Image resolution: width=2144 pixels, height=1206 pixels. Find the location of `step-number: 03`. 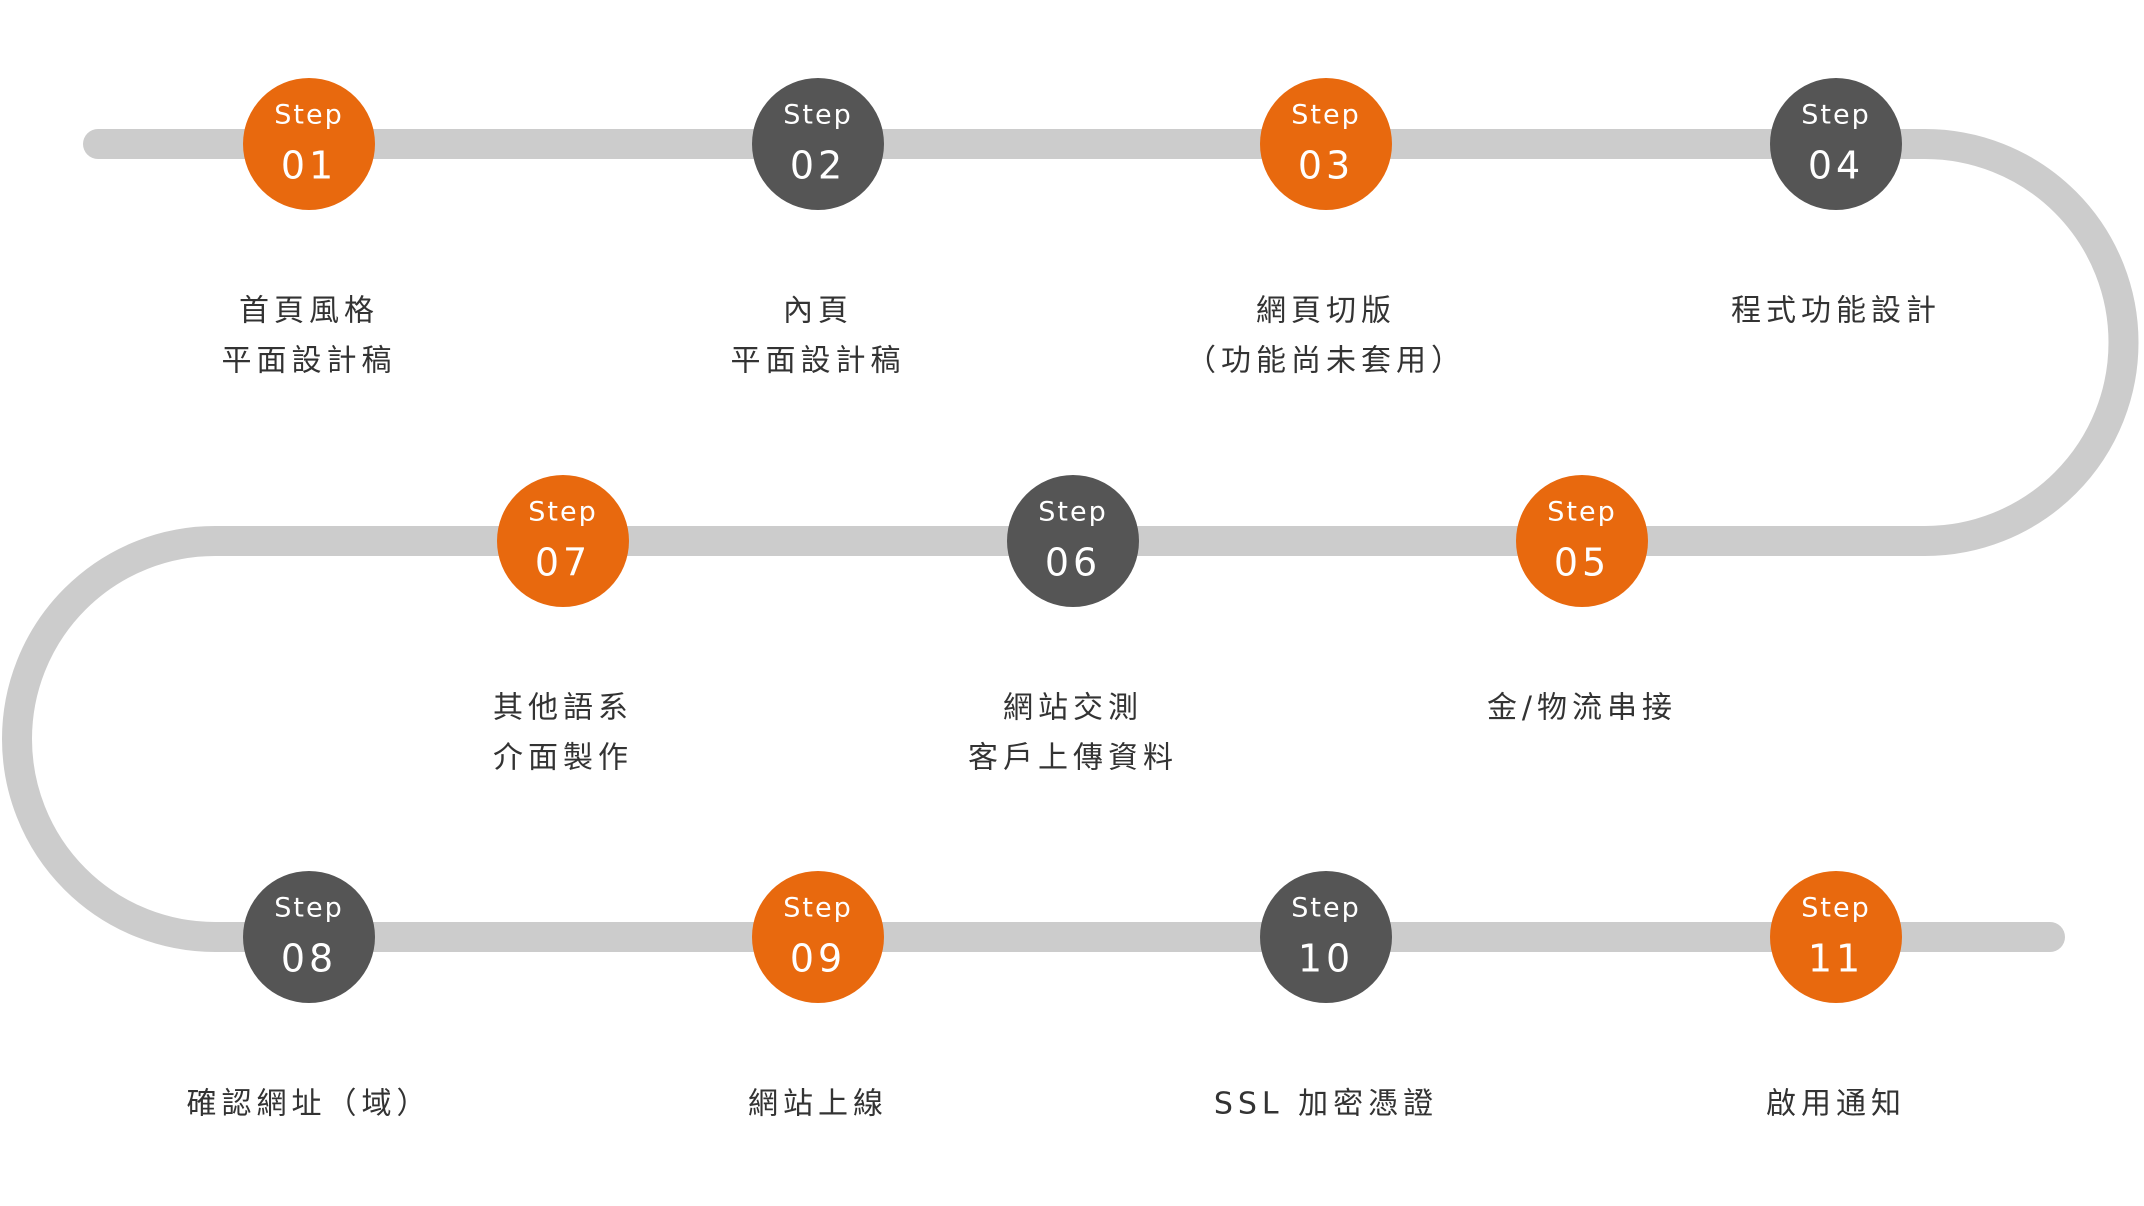

step-number: 03 is located at coordinates (1326, 166).